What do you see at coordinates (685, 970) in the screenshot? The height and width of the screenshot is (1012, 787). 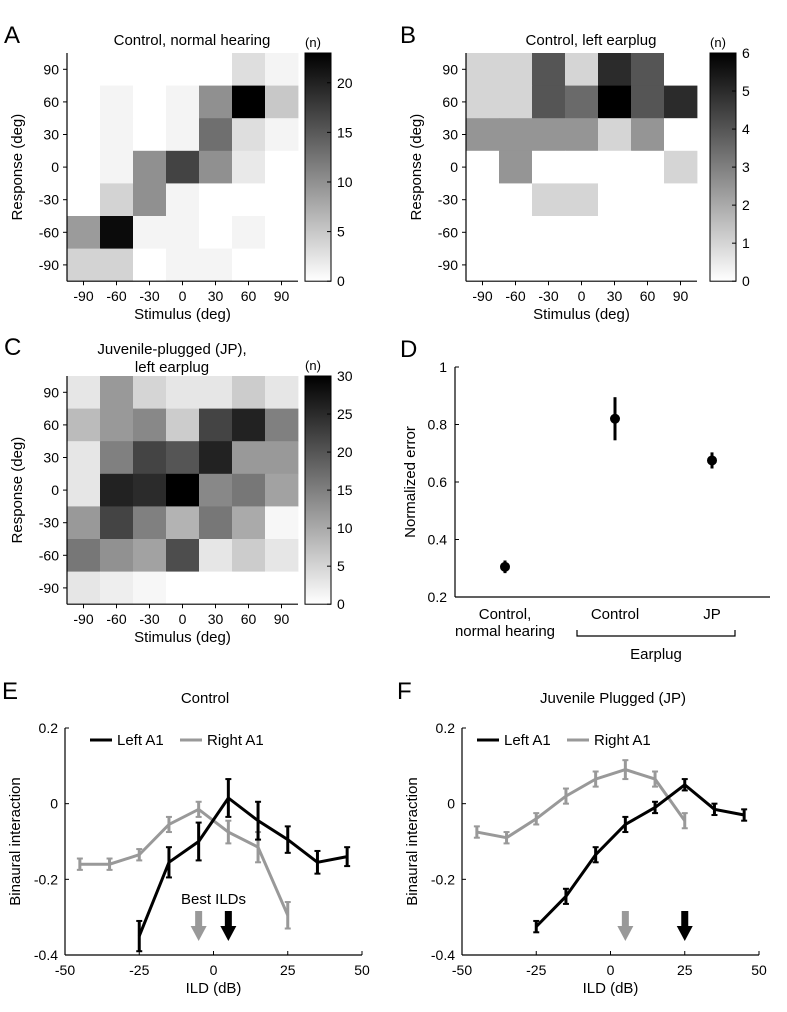 I see `x-tick-label: 25` at bounding box center [685, 970].